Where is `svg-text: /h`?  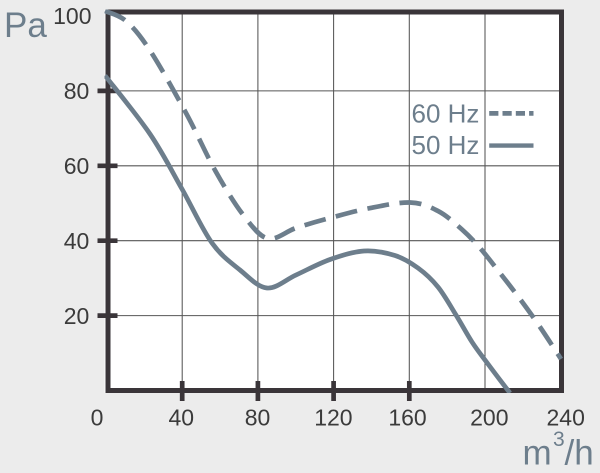
svg-text: /h is located at coordinates (579, 453).